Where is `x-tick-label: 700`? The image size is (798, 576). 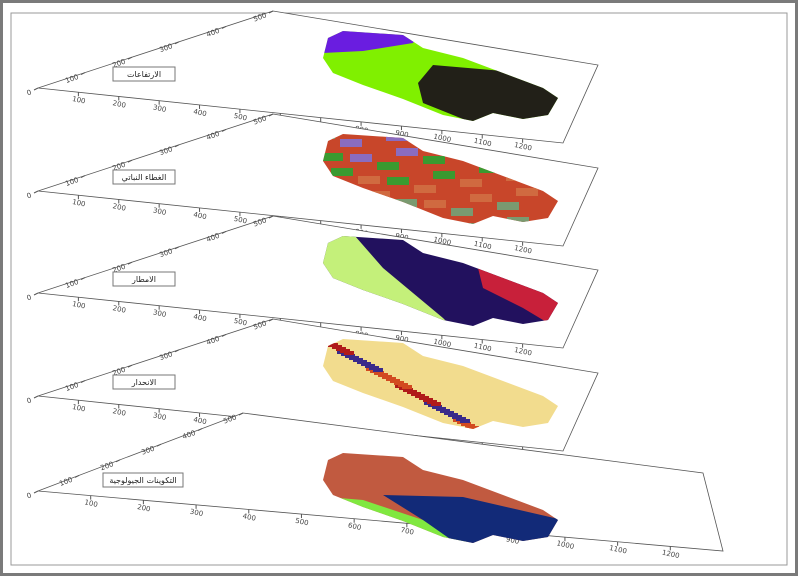
x-tick-label: 700 is located at coordinates (407, 531).